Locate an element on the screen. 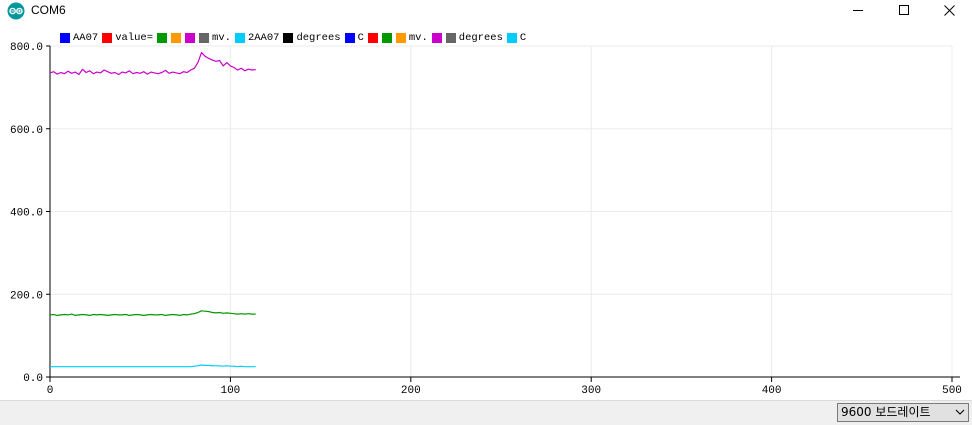 The width and height of the screenshot is (972, 425). close-icon is located at coordinates (949, 10).